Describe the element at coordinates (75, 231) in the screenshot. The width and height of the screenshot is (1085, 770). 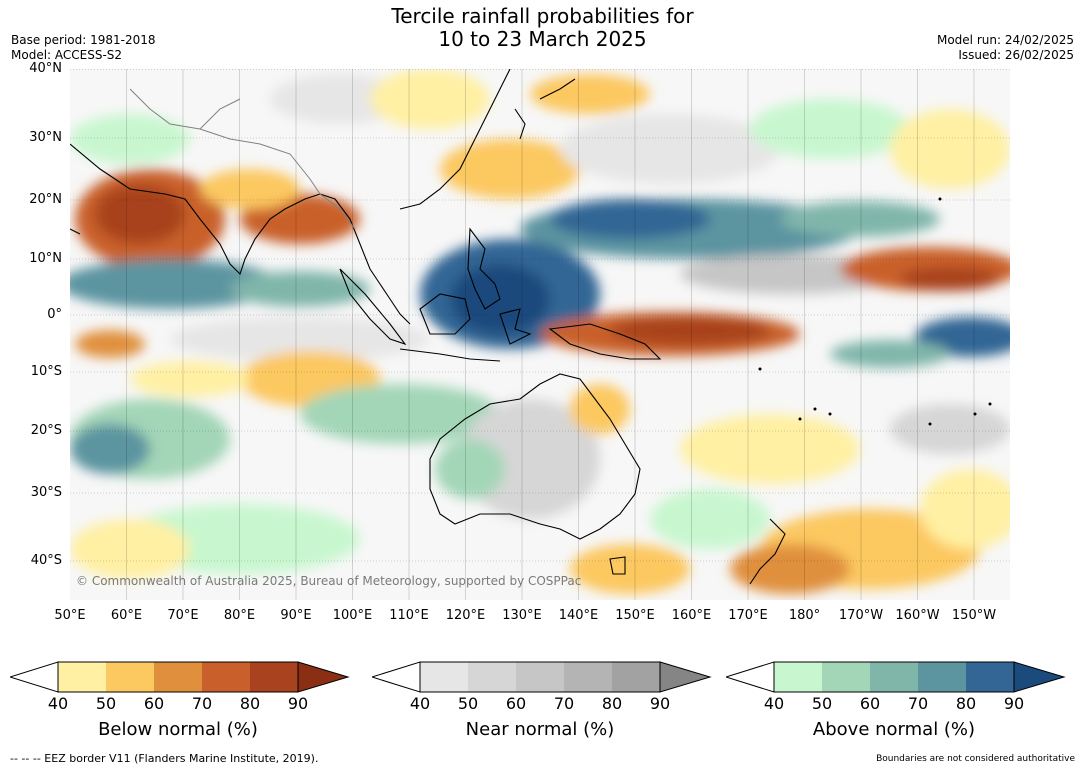
I see `arabia-coast` at that location.